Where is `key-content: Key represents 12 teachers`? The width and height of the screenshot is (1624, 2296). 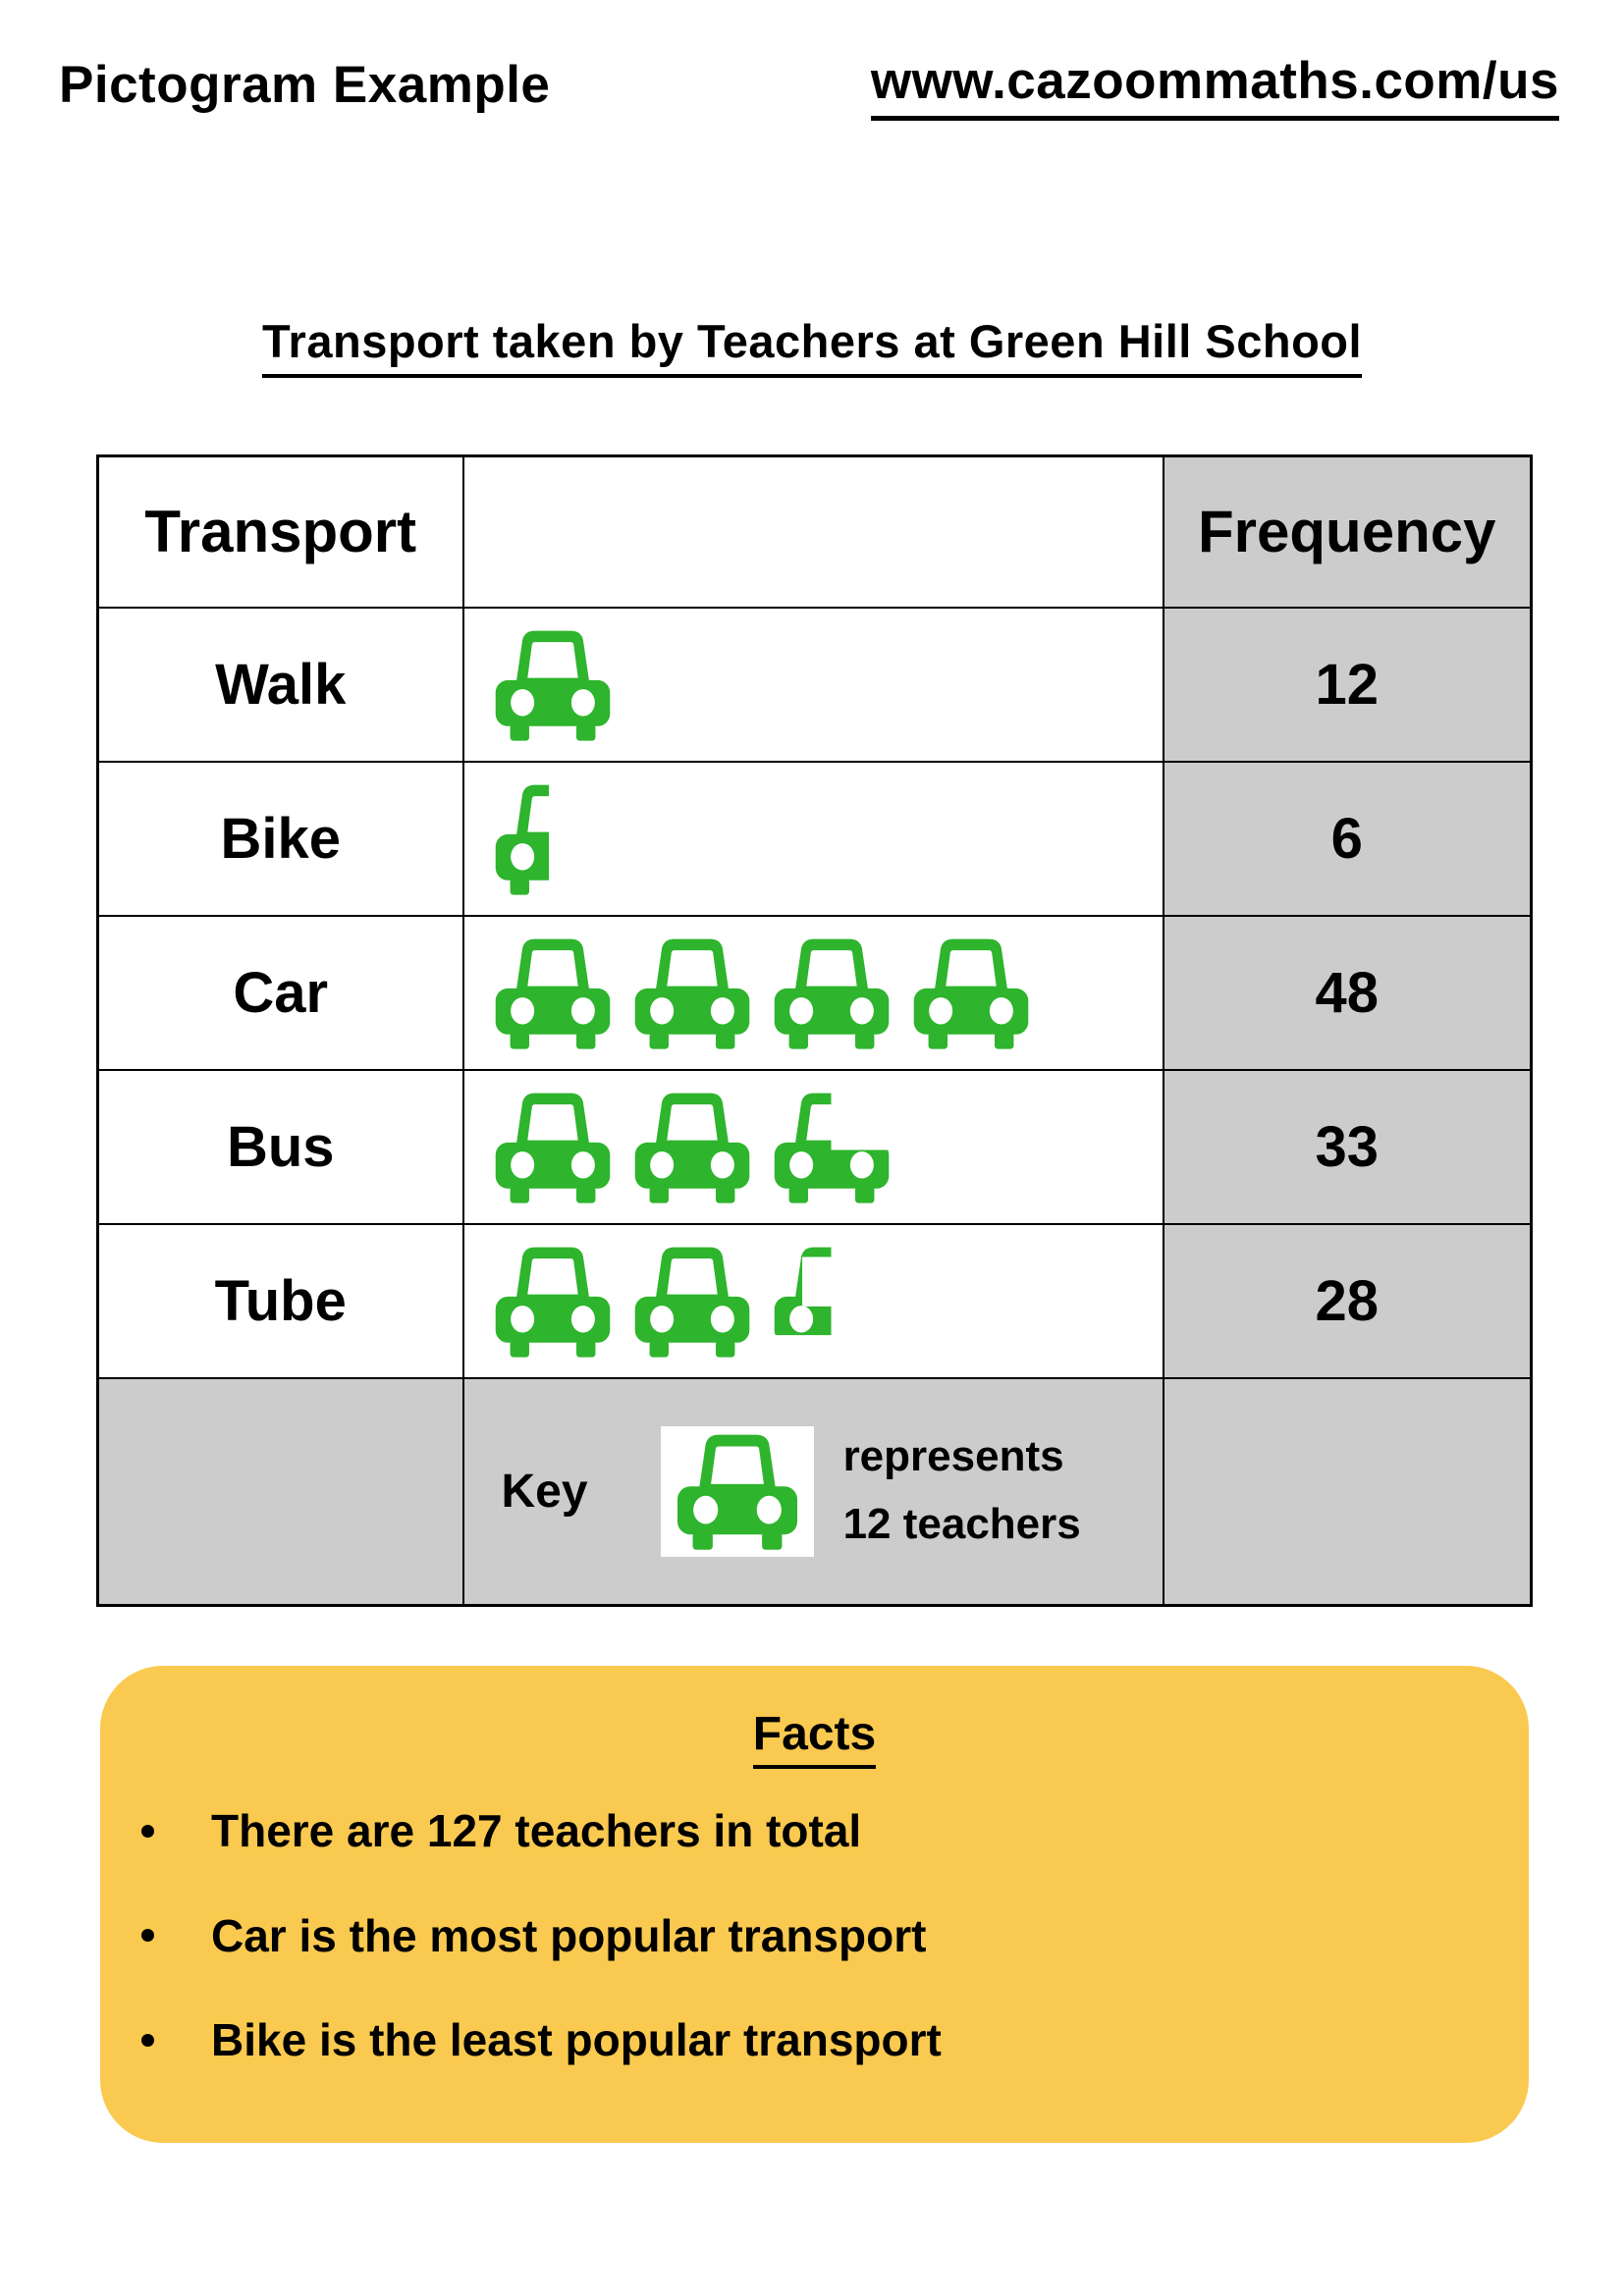
key-content: Key represents 12 teachers is located at coordinates (813, 1491).